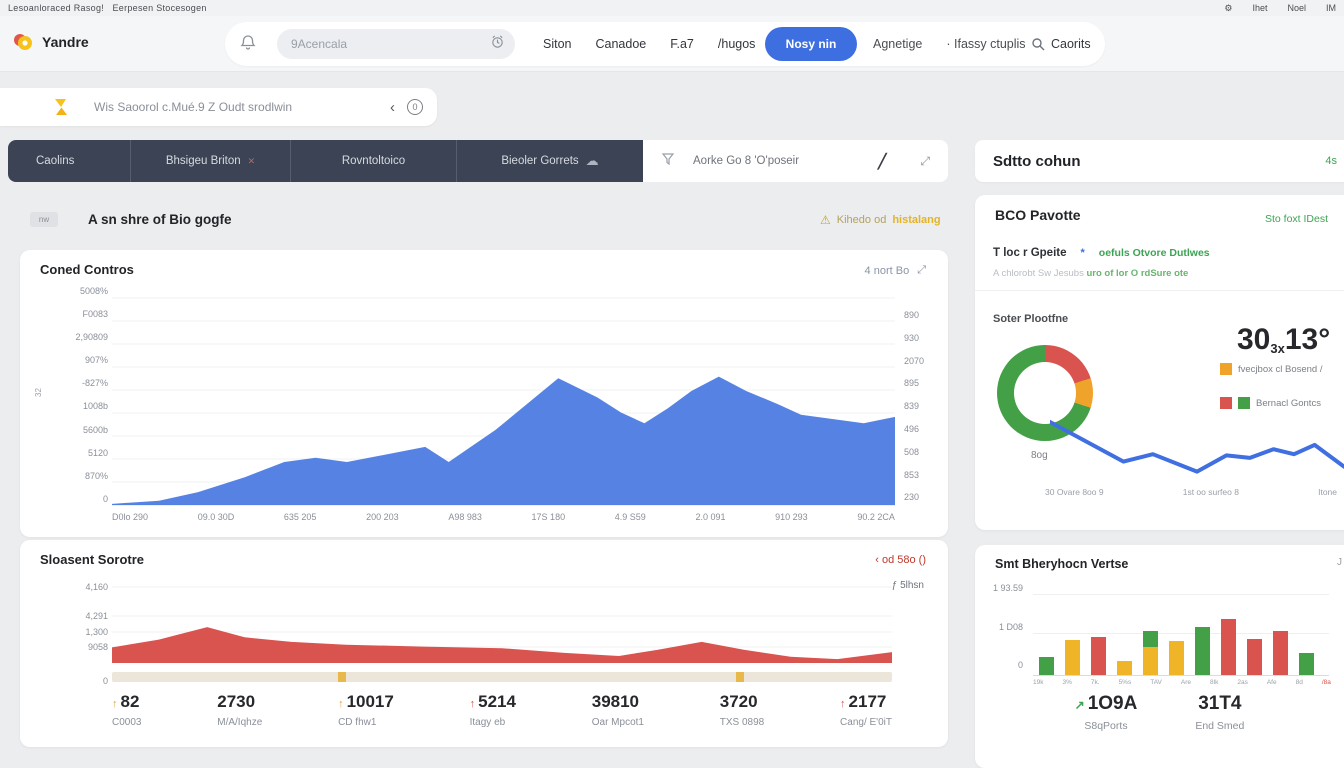 This screenshot has height=768, width=1344. I want to click on summary-stat: 3720 TXS 0898, so click(742, 710).